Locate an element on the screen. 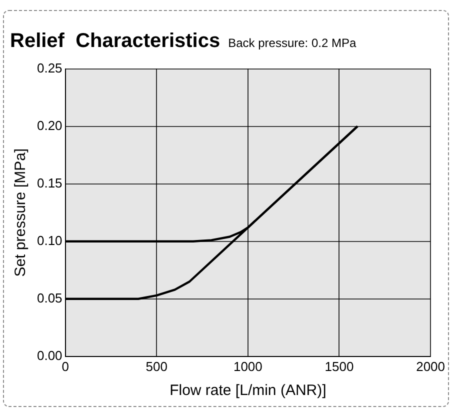 Image resolution: width=454 pixels, height=411 pixels. y-tick-label: 0.10 is located at coordinates (49, 240).